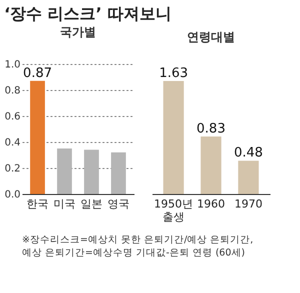 The image size is (300, 293). Describe the element at coordinates (37, 73) in the screenshot. I see `data-label: 0.87` at that location.